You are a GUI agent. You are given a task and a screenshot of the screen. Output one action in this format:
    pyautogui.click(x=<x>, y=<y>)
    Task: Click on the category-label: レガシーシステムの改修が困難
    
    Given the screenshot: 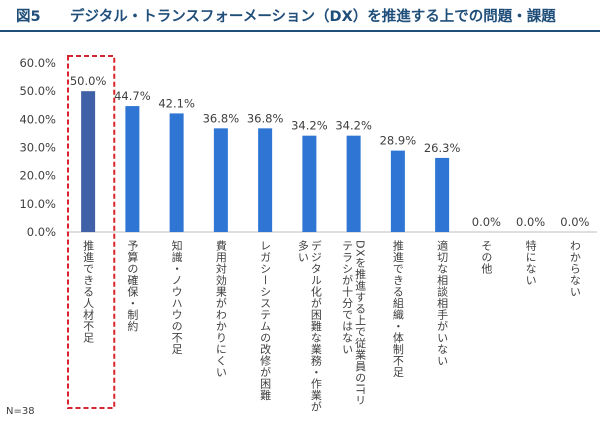 What is the action you would take?
    pyautogui.click(x=265, y=320)
    